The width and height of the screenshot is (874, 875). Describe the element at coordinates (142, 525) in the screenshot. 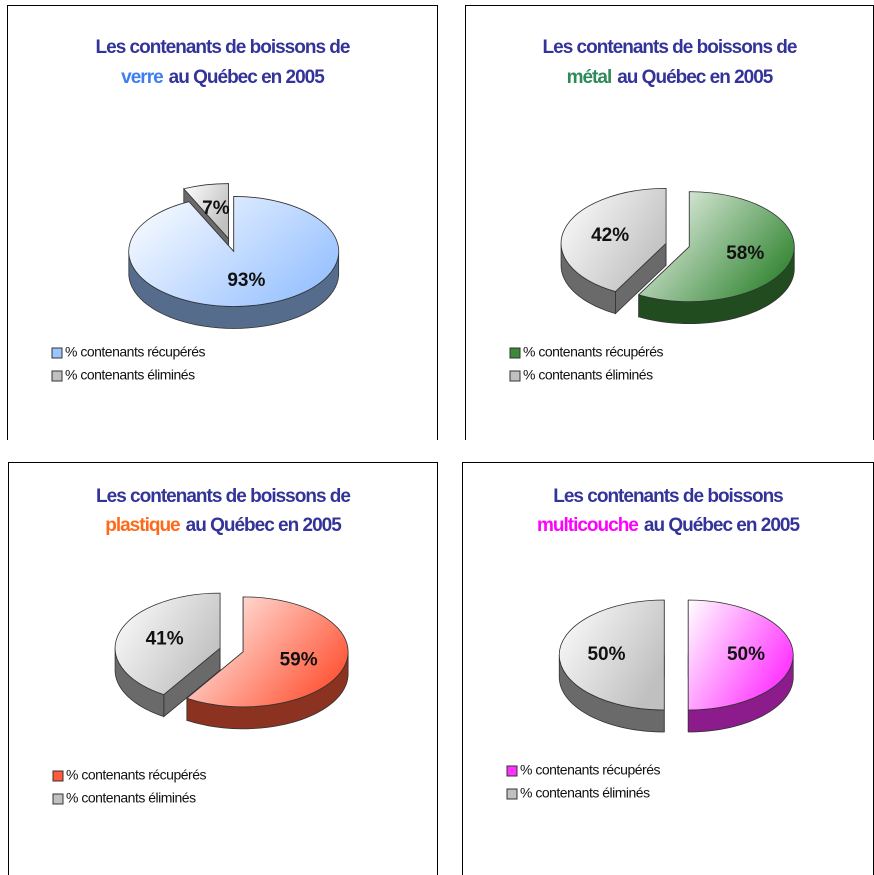

I see `title-highlight: plastique` at that location.